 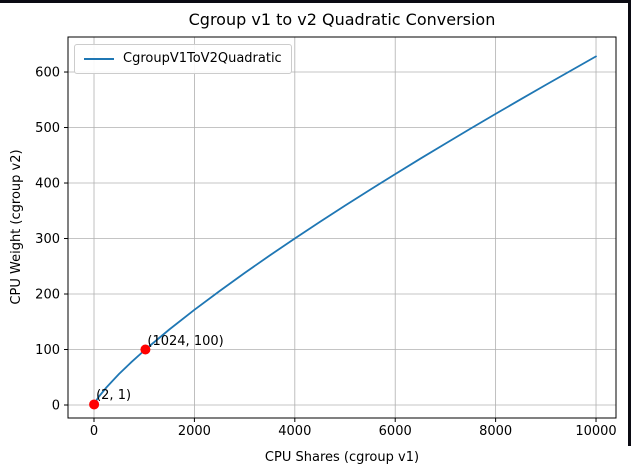 What do you see at coordinates (595, 431) in the screenshot?
I see `x-tick-label: 10000` at bounding box center [595, 431].